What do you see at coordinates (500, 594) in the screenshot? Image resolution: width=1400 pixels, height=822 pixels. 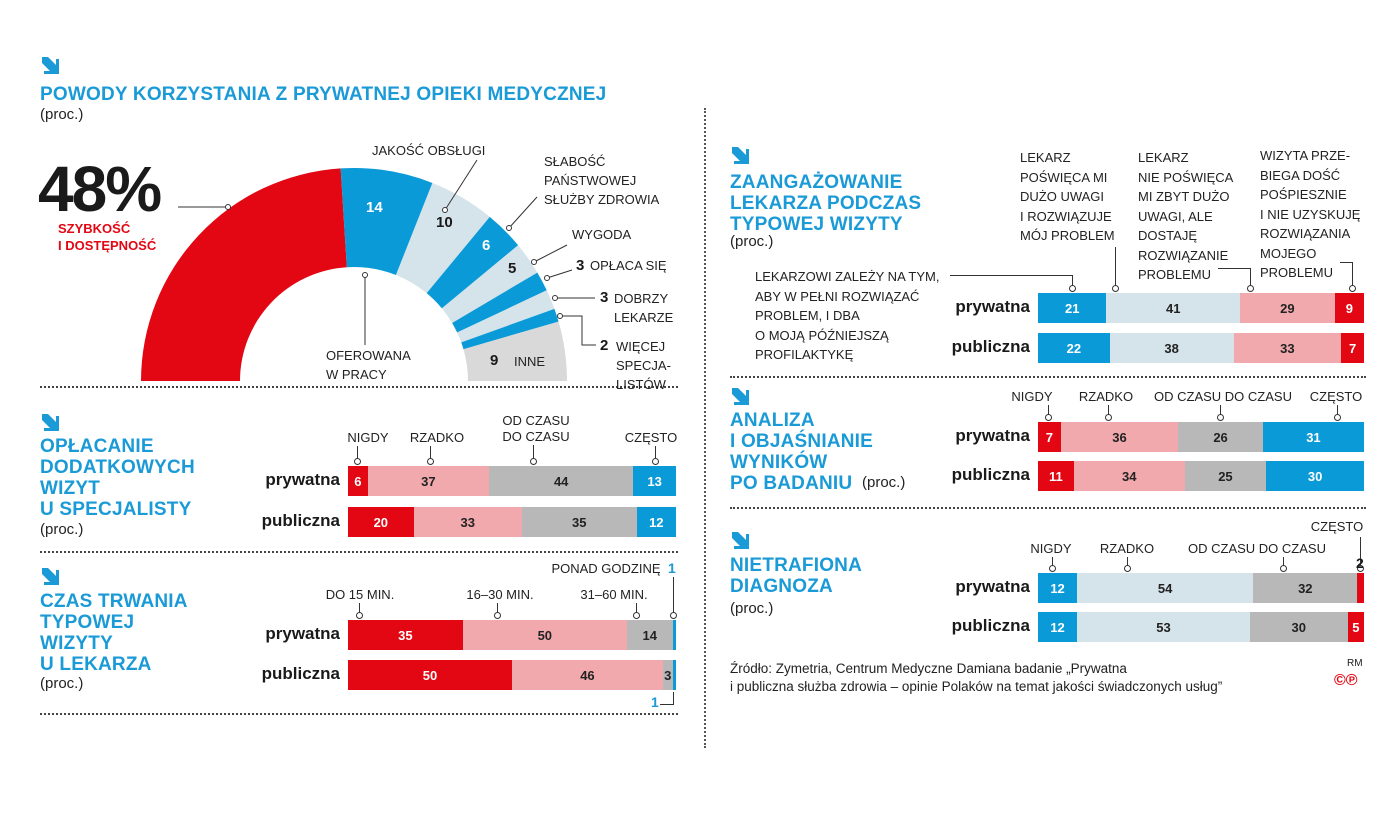 I see `category-label: 16–30 MIN.` at bounding box center [500, 594].